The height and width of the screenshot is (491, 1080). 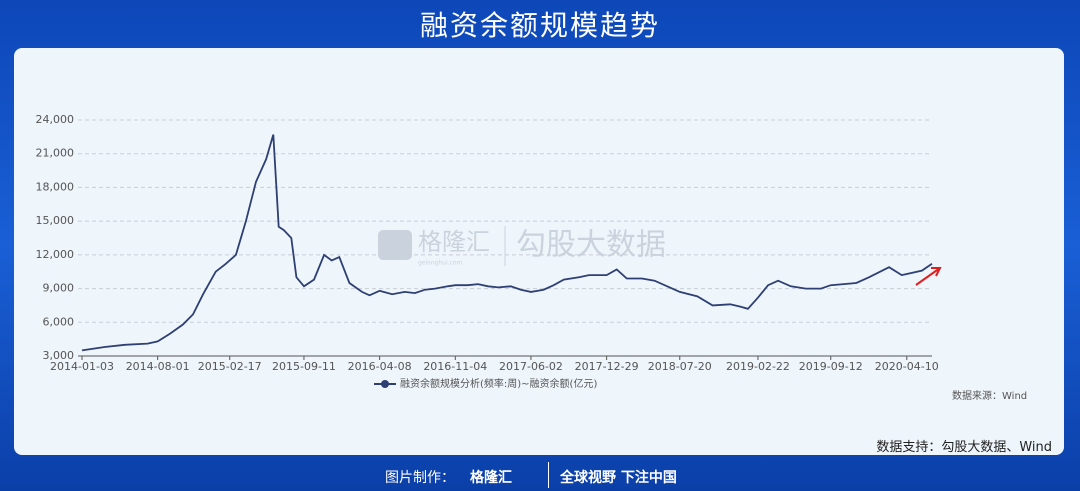 What do you see at coordinates (55, 254) in the screenshot?
I see `y-tick-label: 12,000` at bounding box center [55, 254].